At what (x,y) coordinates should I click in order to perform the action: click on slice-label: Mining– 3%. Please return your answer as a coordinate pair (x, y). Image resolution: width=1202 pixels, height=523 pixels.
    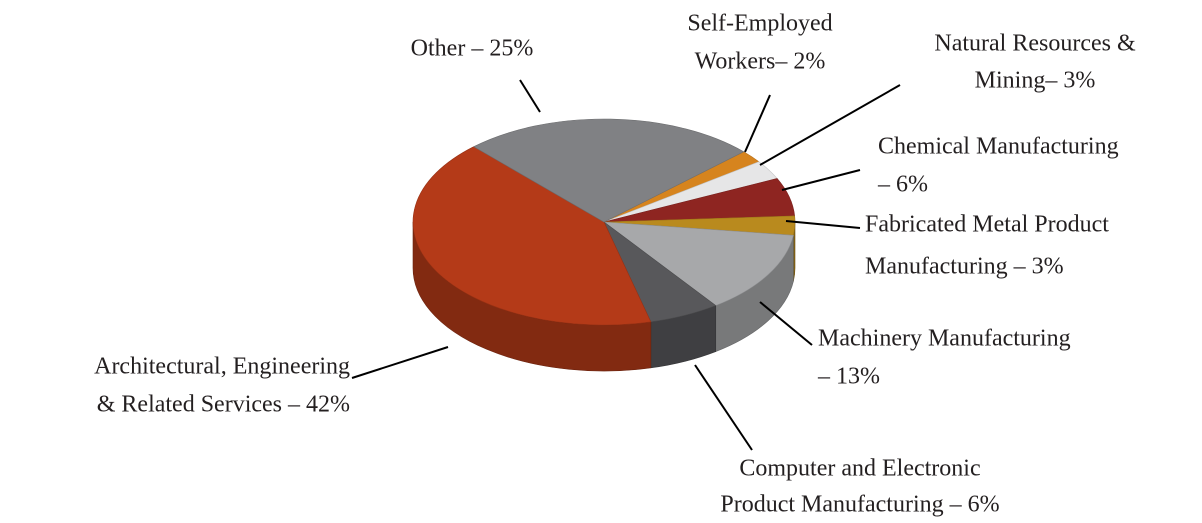
    Looking at the image, I should click on (1035, 81).